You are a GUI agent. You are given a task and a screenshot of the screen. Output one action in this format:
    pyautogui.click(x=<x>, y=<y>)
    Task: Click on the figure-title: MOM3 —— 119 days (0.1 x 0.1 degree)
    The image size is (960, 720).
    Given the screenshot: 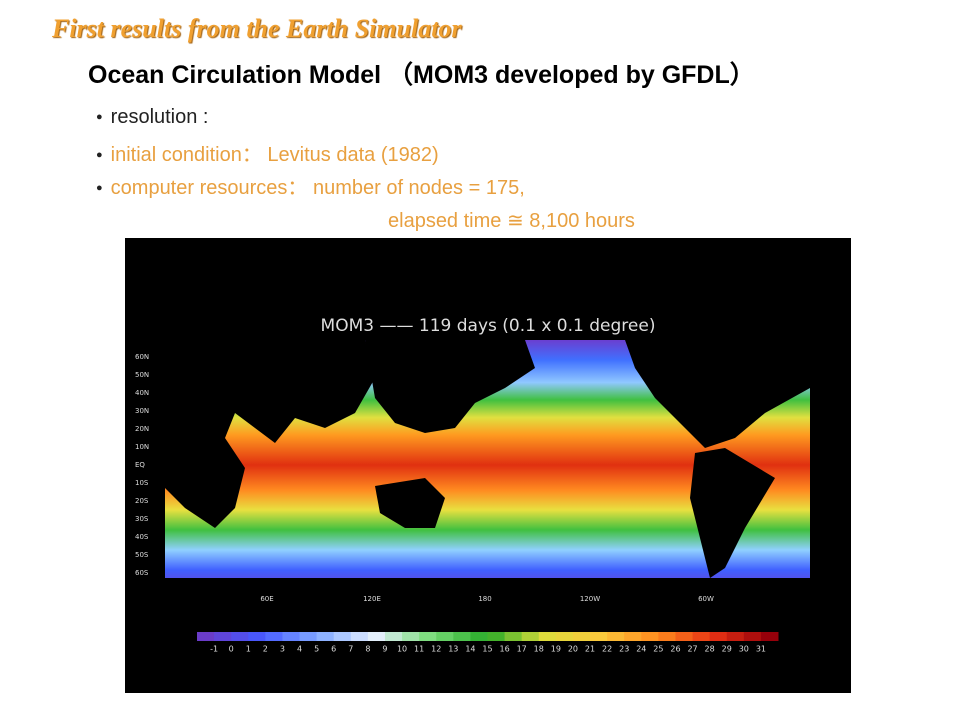 What is the action you would take?
    pyautogui.click(x=488, y=326)
    